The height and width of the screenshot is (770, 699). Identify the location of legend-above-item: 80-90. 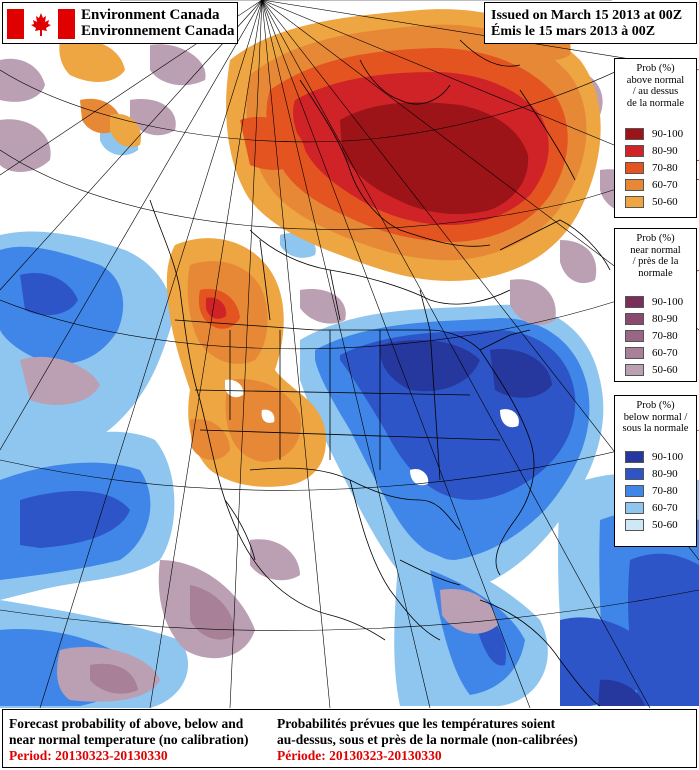
(660, 151).